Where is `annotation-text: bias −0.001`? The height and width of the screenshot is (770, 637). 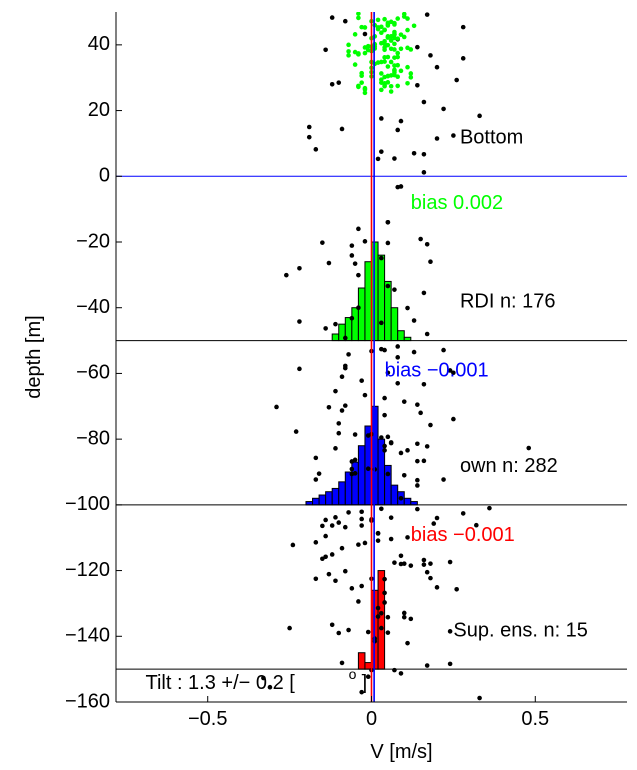 annotation-text: bias −0.001 is located at coordinates (437, 371).